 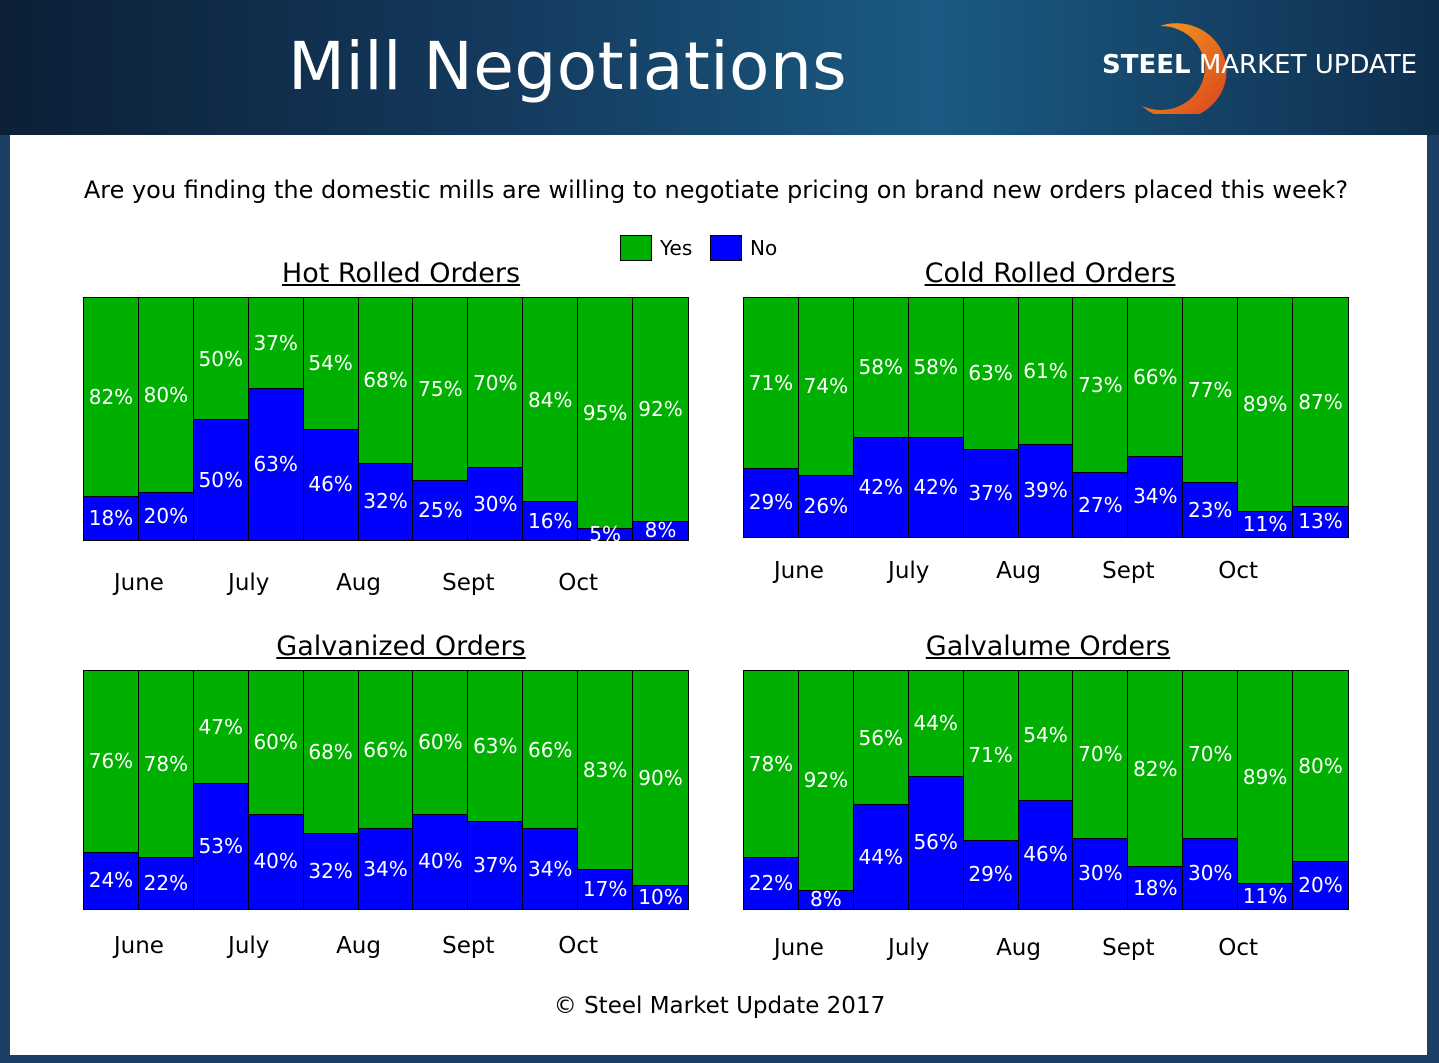 What do you see at coordinates (1050, 273) in the screenshot?
I see `cold-rolled-orders-title: Cold Rolled Orders` at bounding box center [1050, 273].